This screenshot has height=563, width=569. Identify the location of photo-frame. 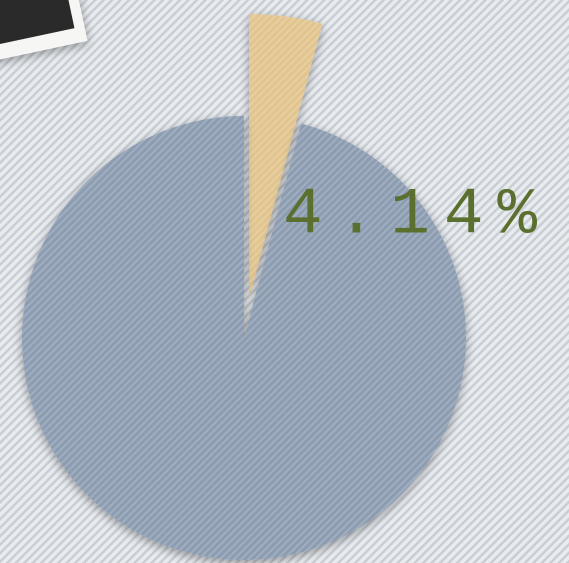
(44, 35).